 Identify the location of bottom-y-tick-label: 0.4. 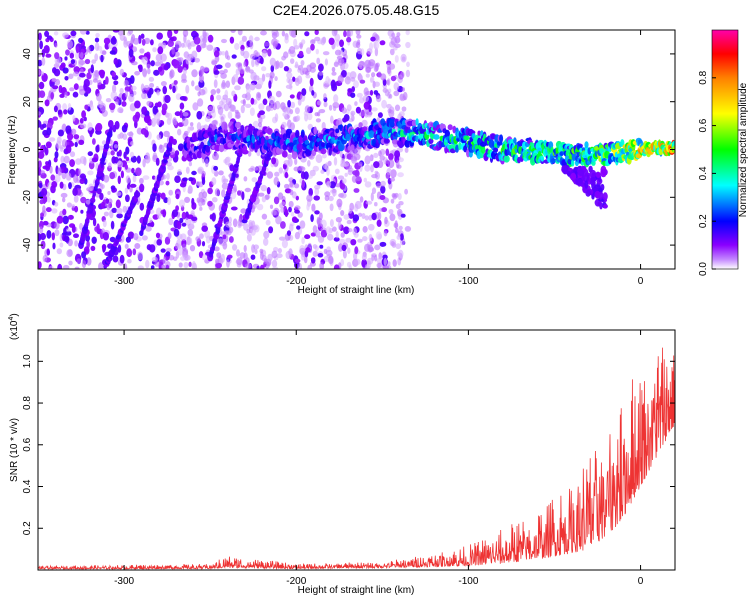
(27, 486).